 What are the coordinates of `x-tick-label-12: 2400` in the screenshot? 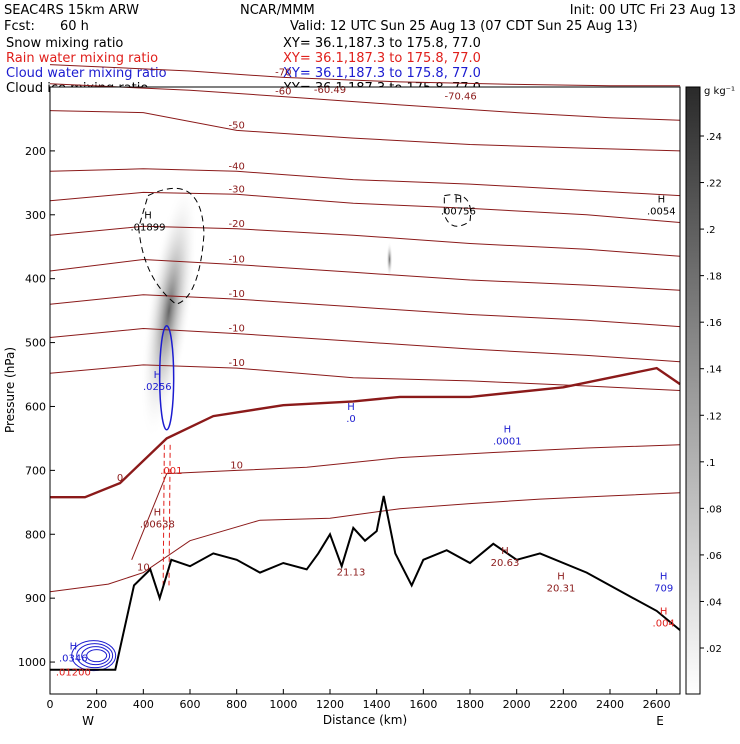 It's located at (610, 704).